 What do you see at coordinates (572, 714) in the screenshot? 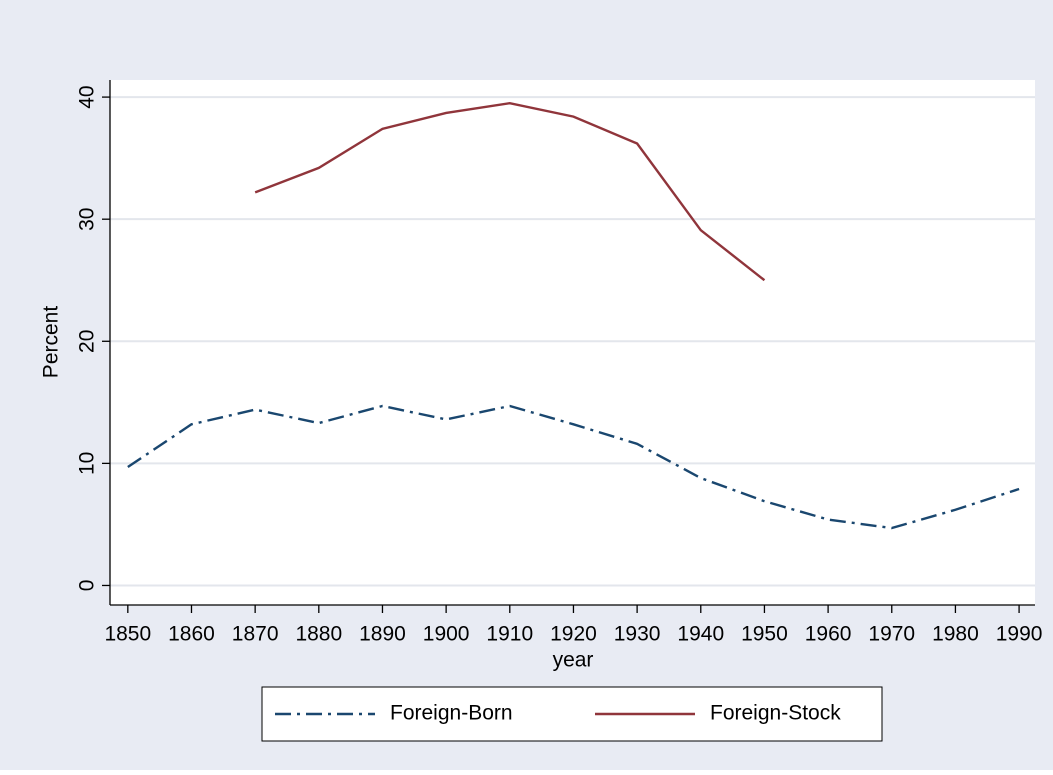
I see `legend-box` at bounding box center [572, 714].